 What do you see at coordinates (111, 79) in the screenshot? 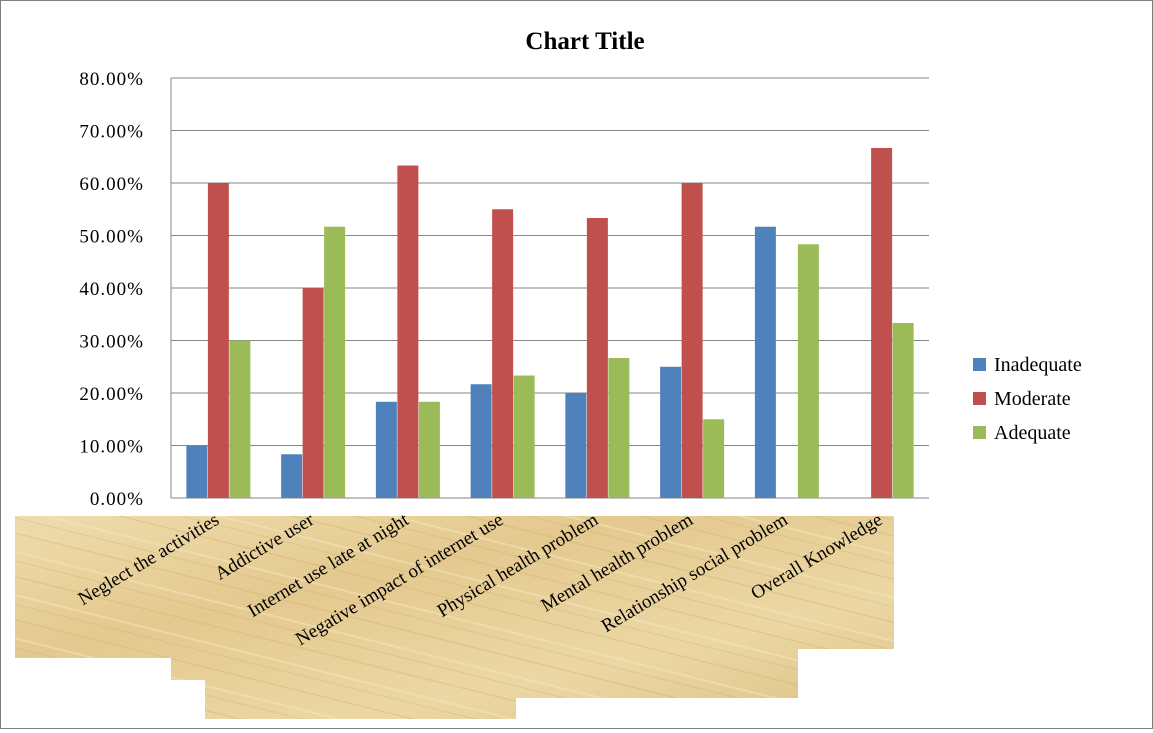
I see `y-tick-label: 80.00%` at bounding box center [111, 79].